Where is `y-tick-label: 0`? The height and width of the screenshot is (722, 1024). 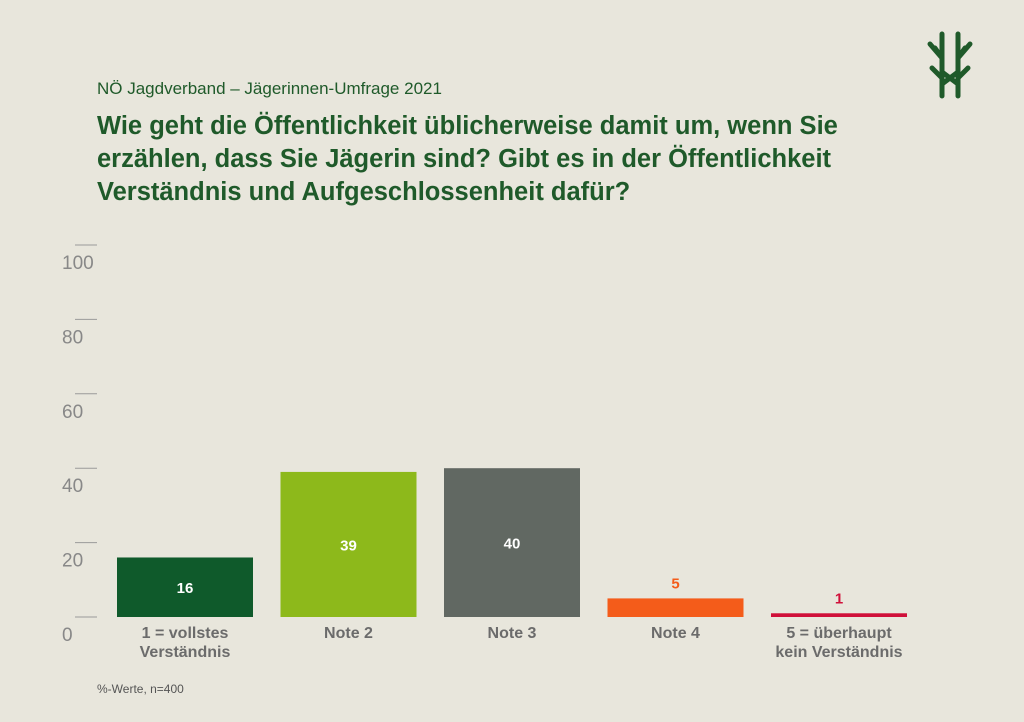 y-tick-label: 0 is located at coordinates (67, 635).